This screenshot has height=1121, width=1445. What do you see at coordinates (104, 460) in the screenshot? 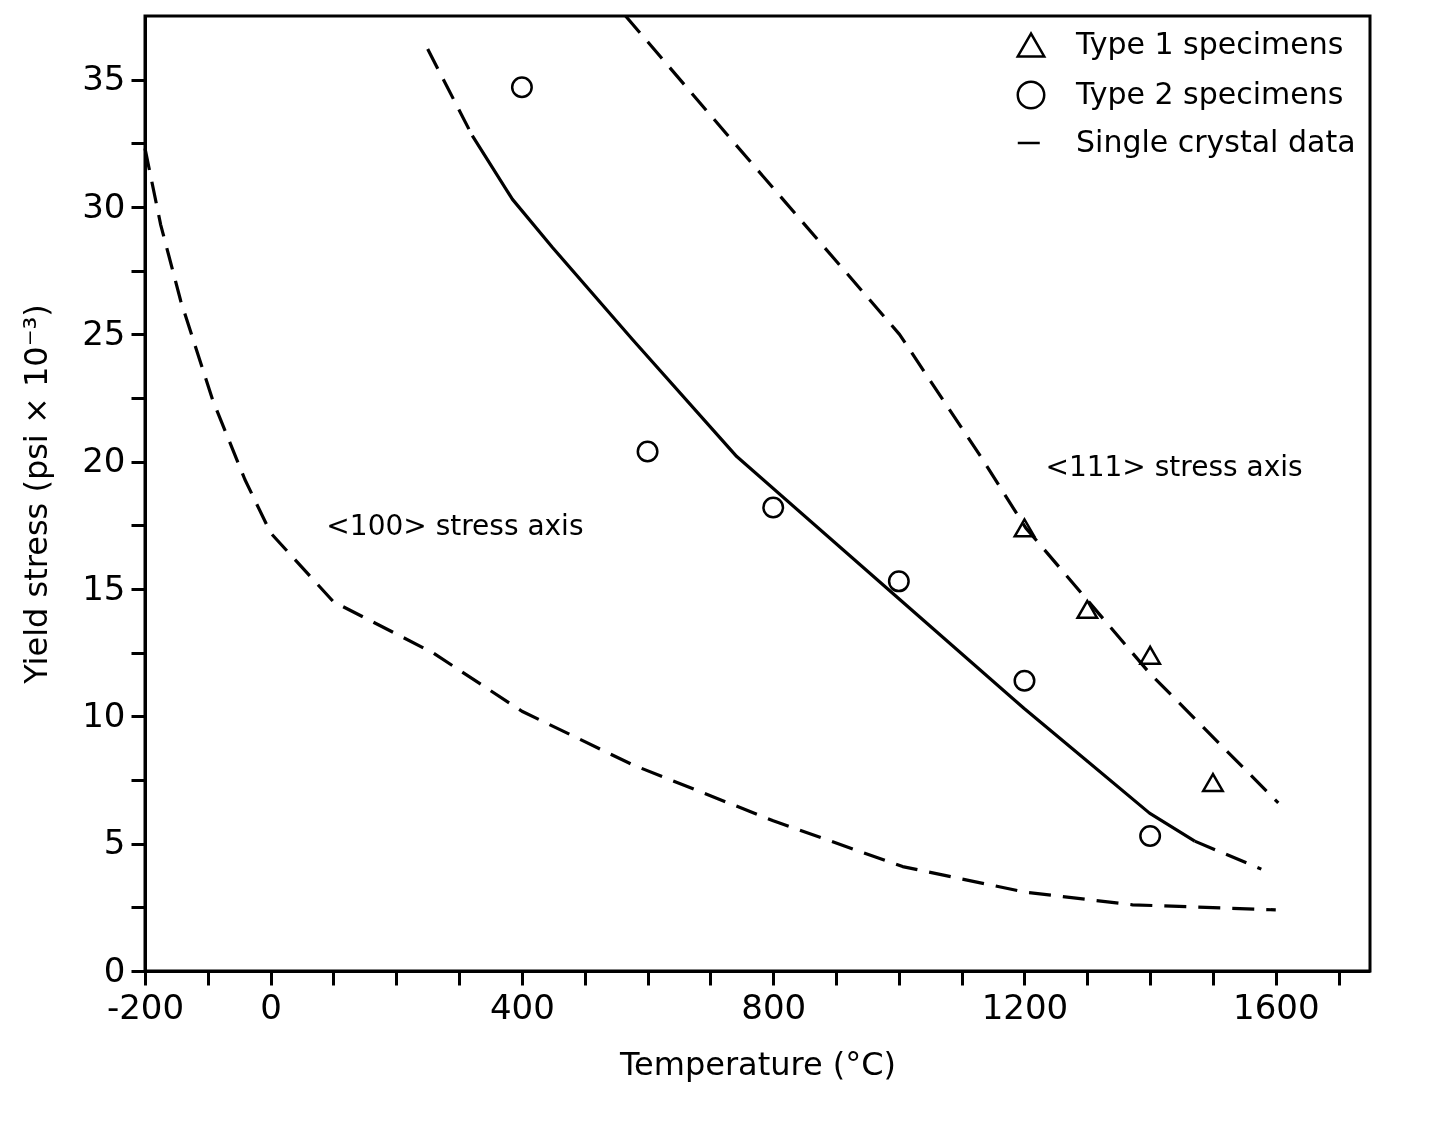
I see `y-tick-label: 20` at bounding box center [104, 460].